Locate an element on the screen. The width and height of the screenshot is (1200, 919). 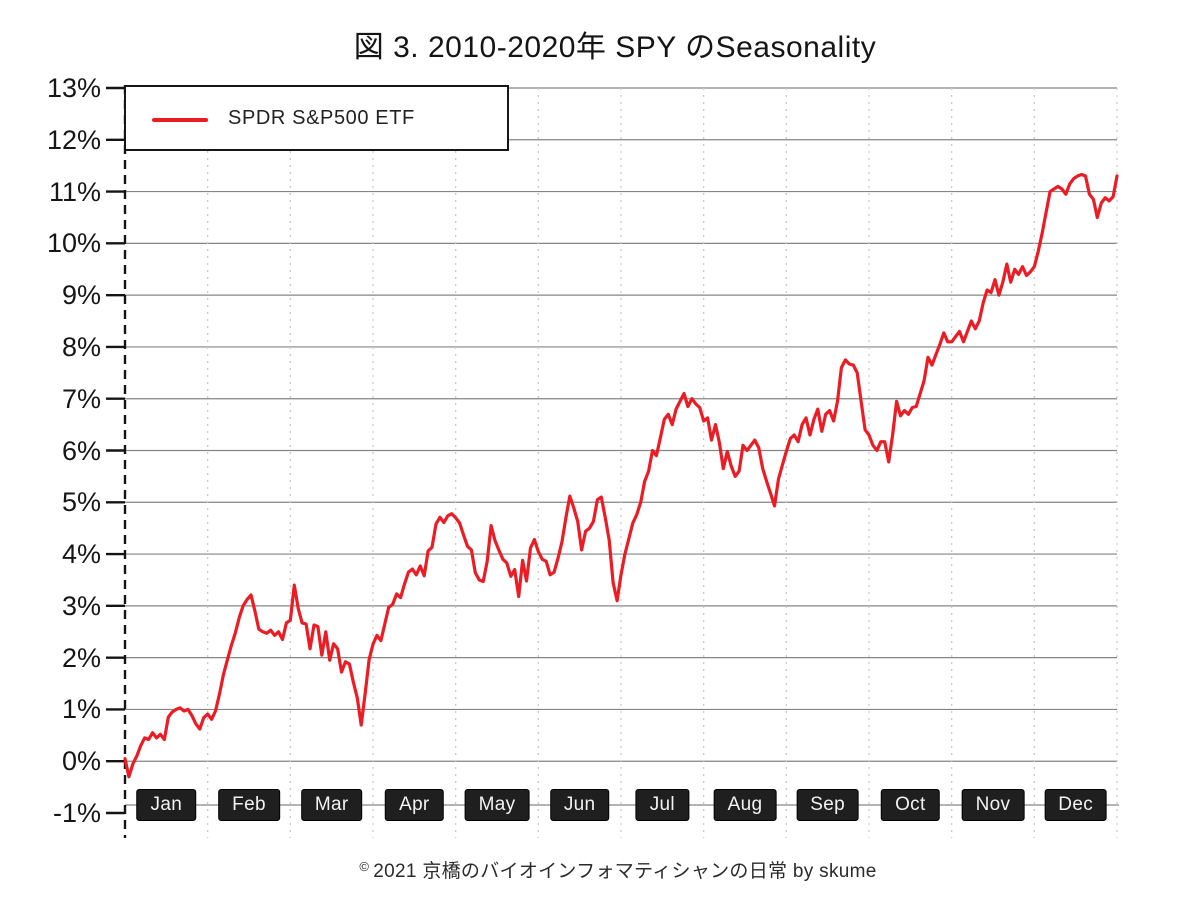
legend-box: SPDR S&P500 ETF is located at coordinates (316, 118).